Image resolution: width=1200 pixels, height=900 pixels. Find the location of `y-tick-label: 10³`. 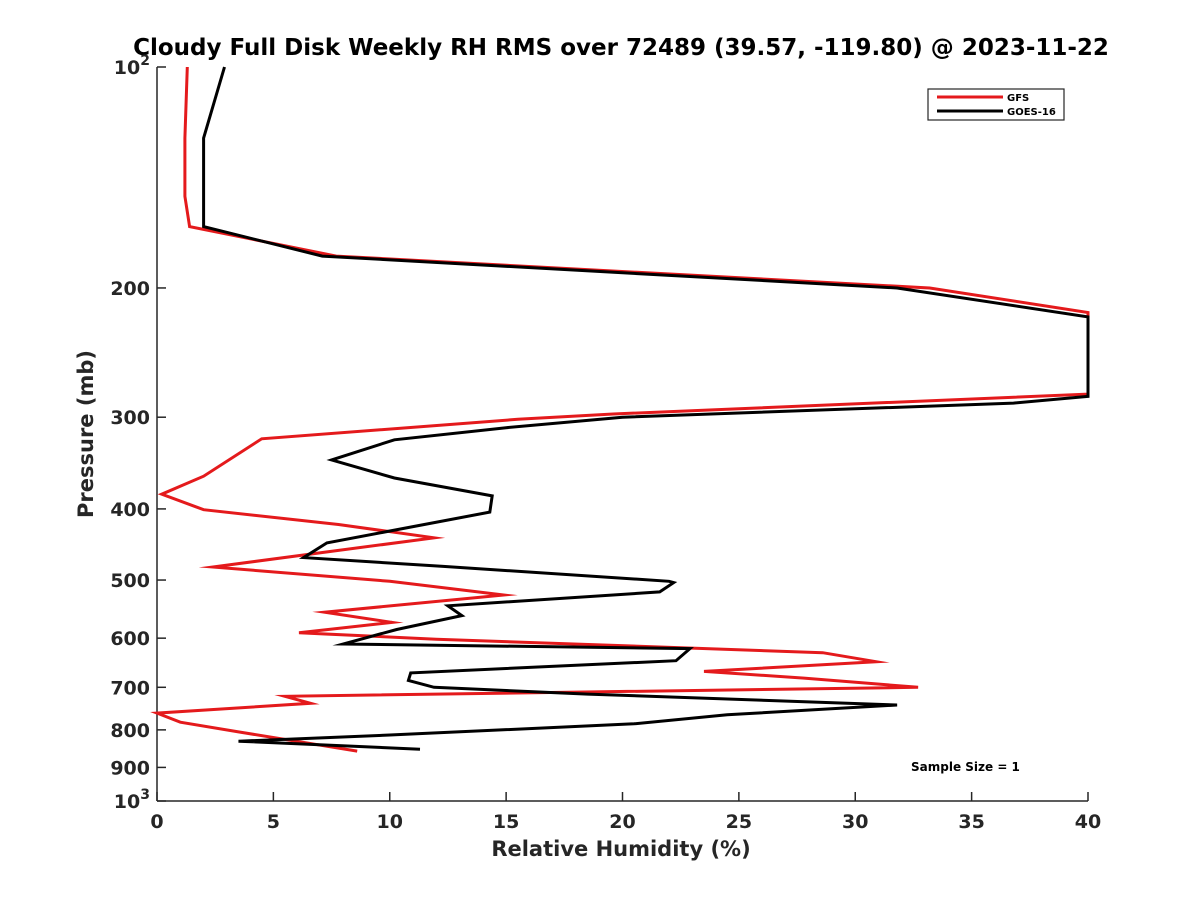

y-tick-label: 10³ is located at coordinates (132, 800).